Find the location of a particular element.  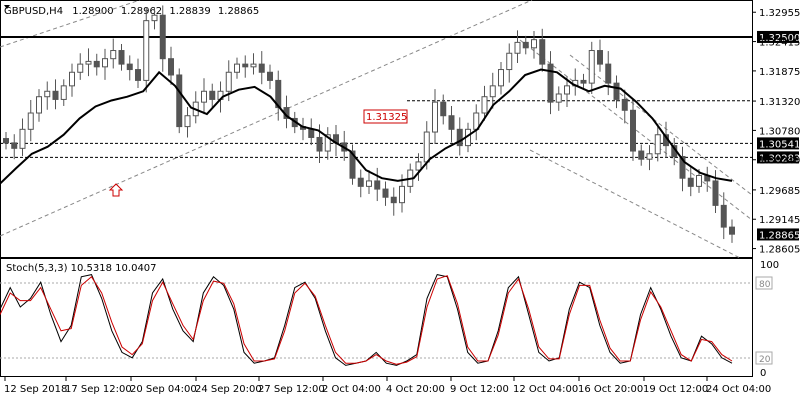

y-tick-label: 1.31320 is located at coordinates (779, 102).